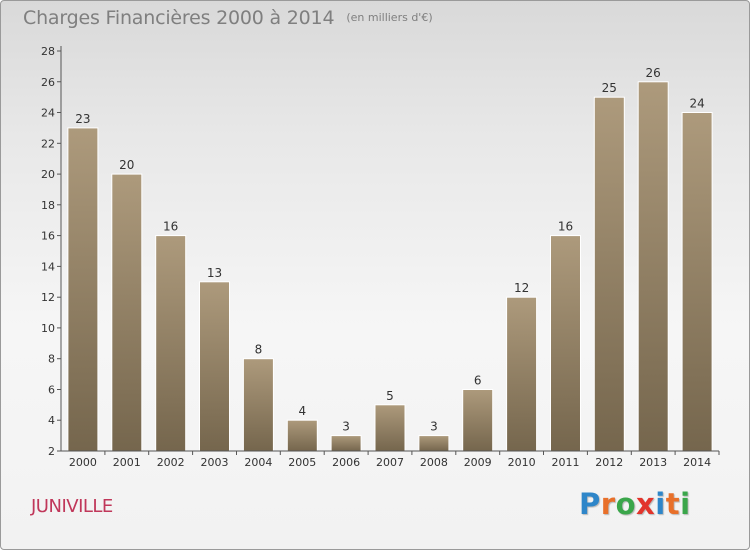 This screenshot has width=750, height=550. I want to click on bar-2012, so click(609, 274).